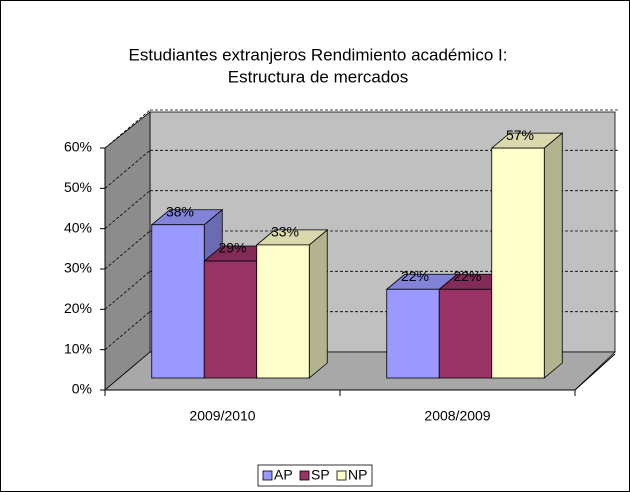 The height and width of the screenshot is (492, 630). I want to click on side-wall, so click(127, 251).